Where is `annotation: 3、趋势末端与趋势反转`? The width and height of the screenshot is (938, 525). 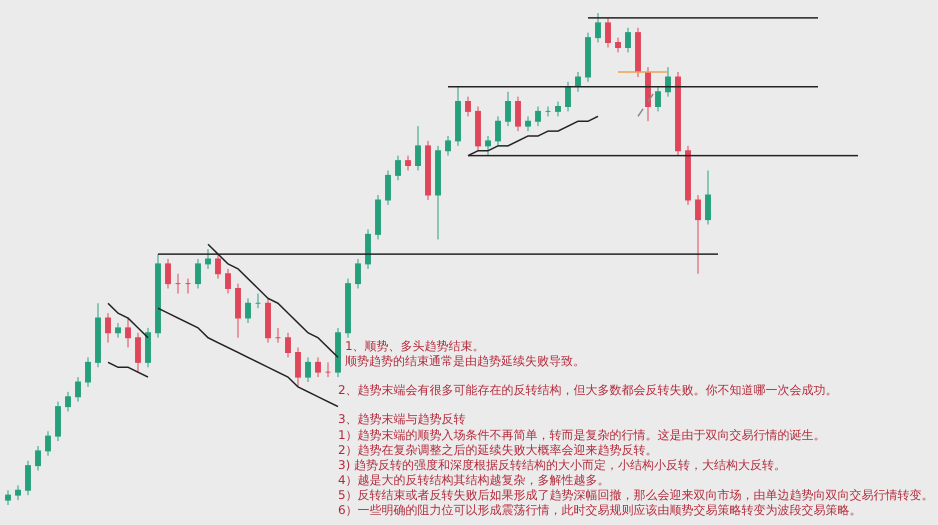 annotation: 3、趋势末端与趋势反转 is located at coordinates (402, 419).